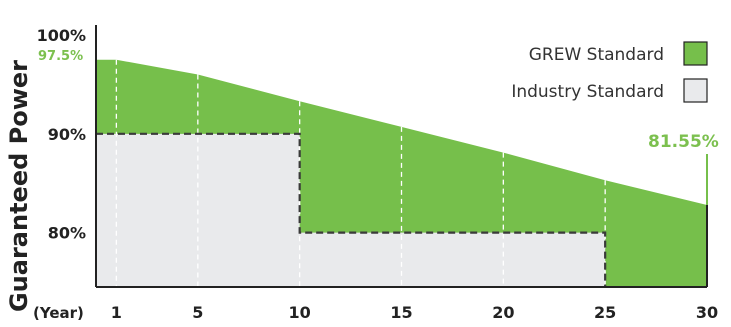 The width and height of the screenshot is (731, 327). I want to click on x-tick-label-1: 1, so click(116, 312).